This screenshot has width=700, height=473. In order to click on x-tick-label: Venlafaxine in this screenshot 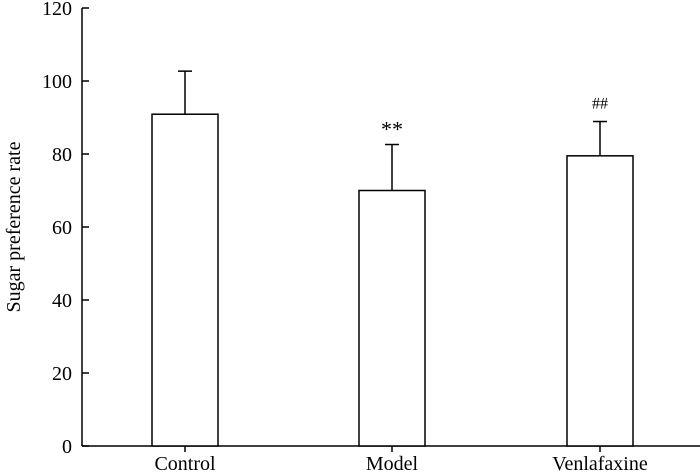, I will do `click(600, 463)`.